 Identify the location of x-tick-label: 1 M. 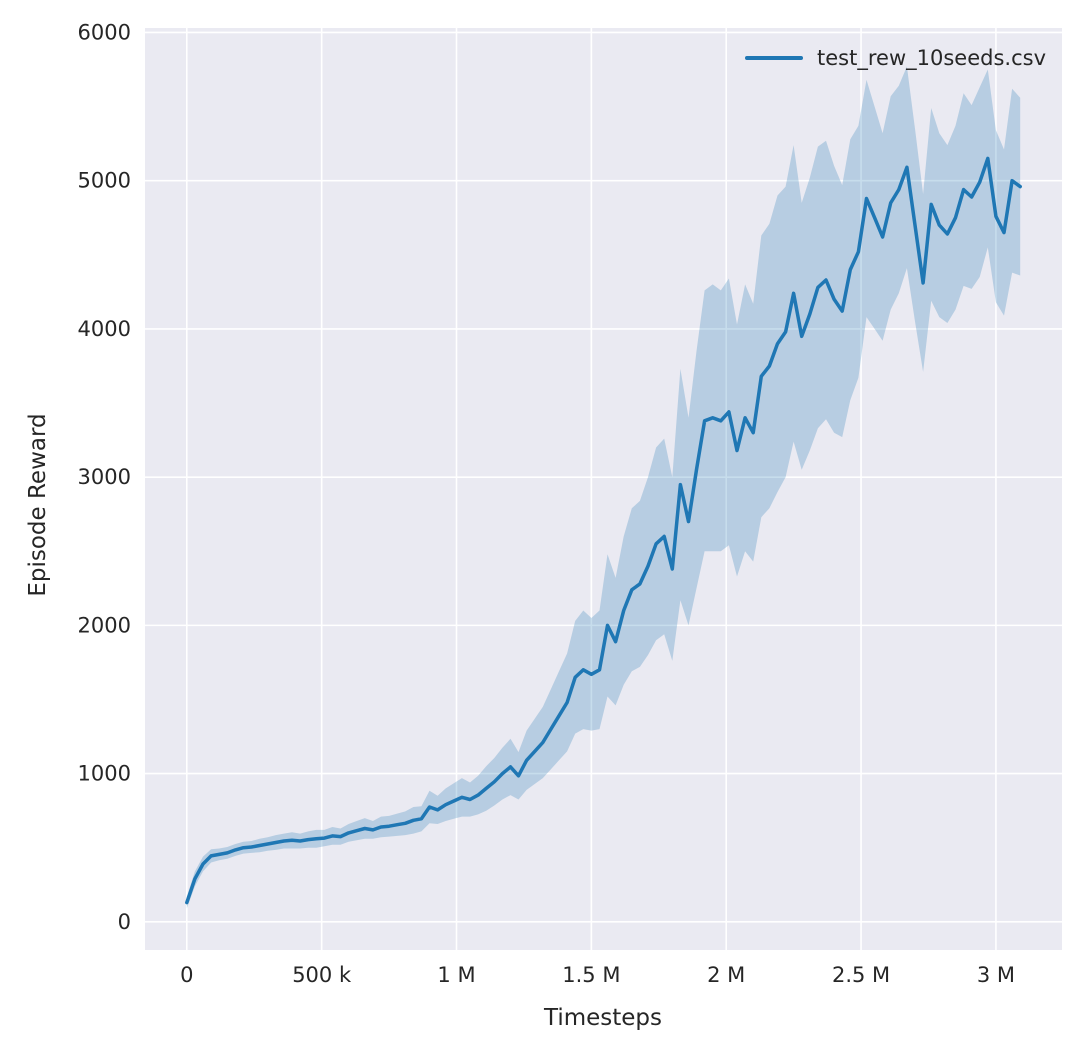
(456, 975).